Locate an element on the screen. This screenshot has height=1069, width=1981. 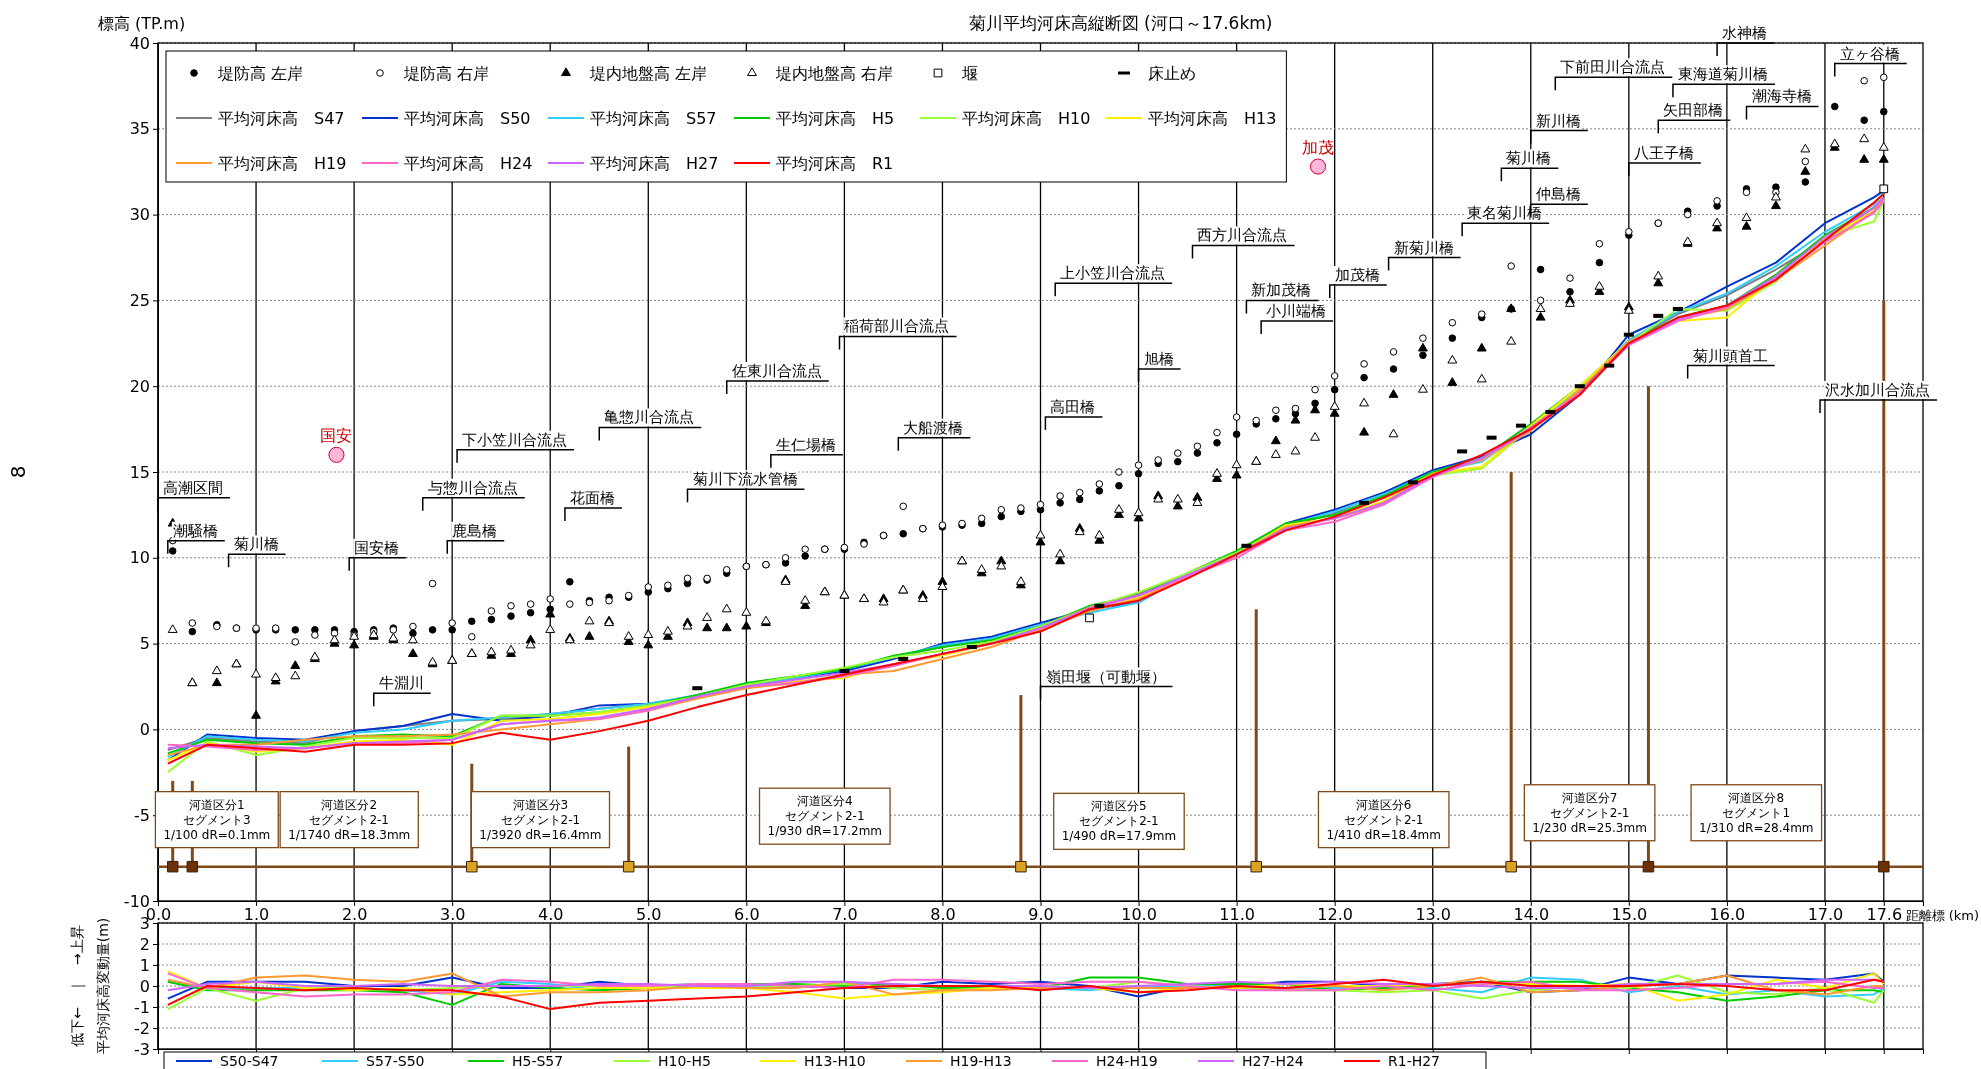
annotation: 沢水加川合流点 is located at coordinates (1878, 389).